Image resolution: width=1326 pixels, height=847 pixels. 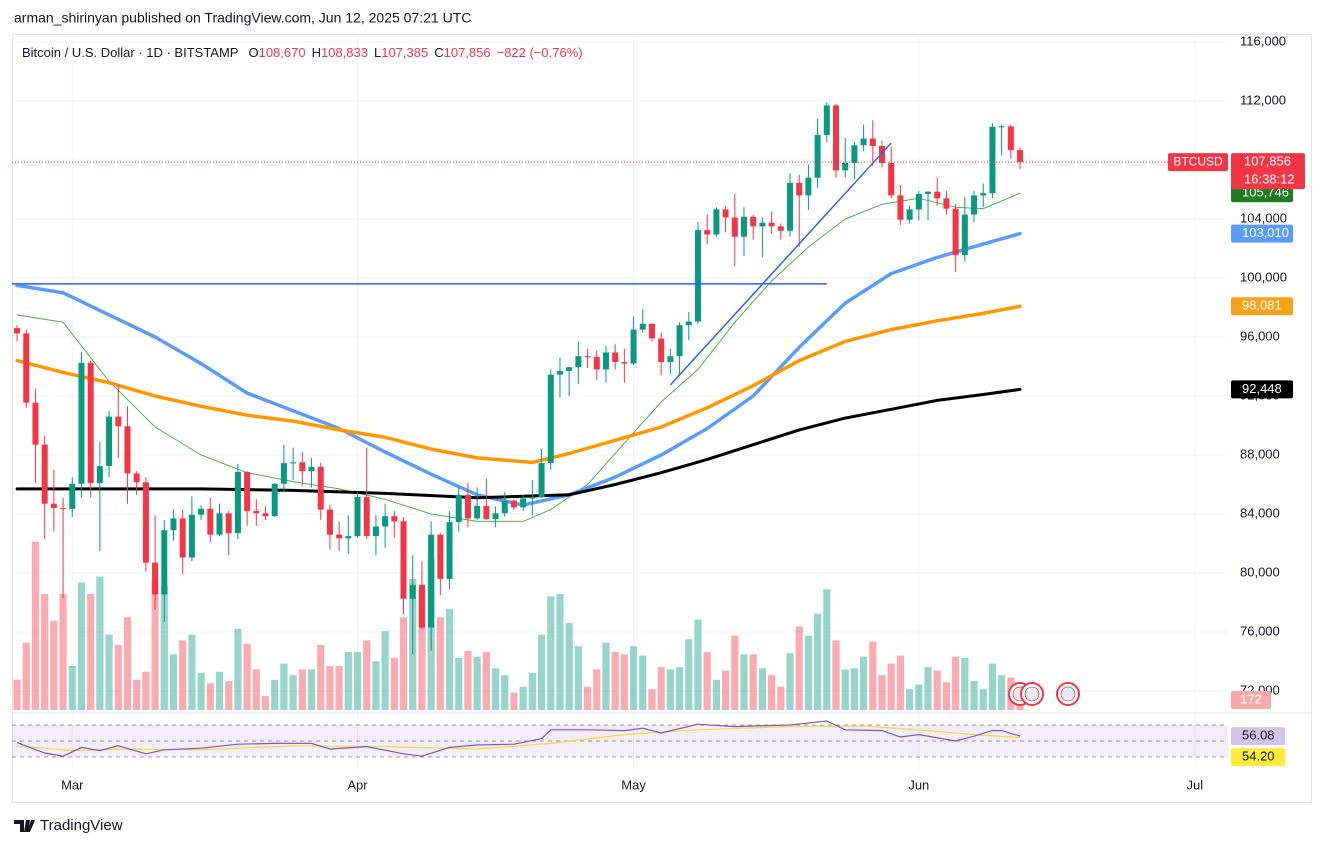 I want to click on legend-value: 107,385, so click(x=404, y=52).